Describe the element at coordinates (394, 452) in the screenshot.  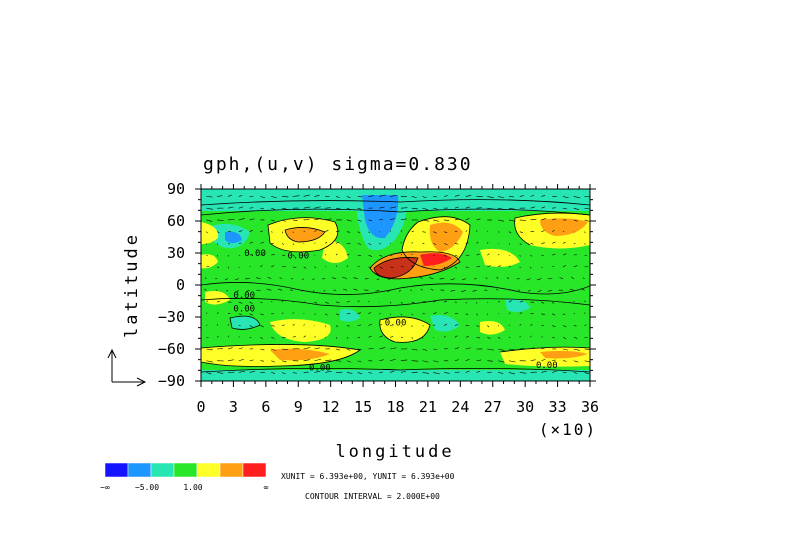
I see `x-axis-label: longitude` at that location.